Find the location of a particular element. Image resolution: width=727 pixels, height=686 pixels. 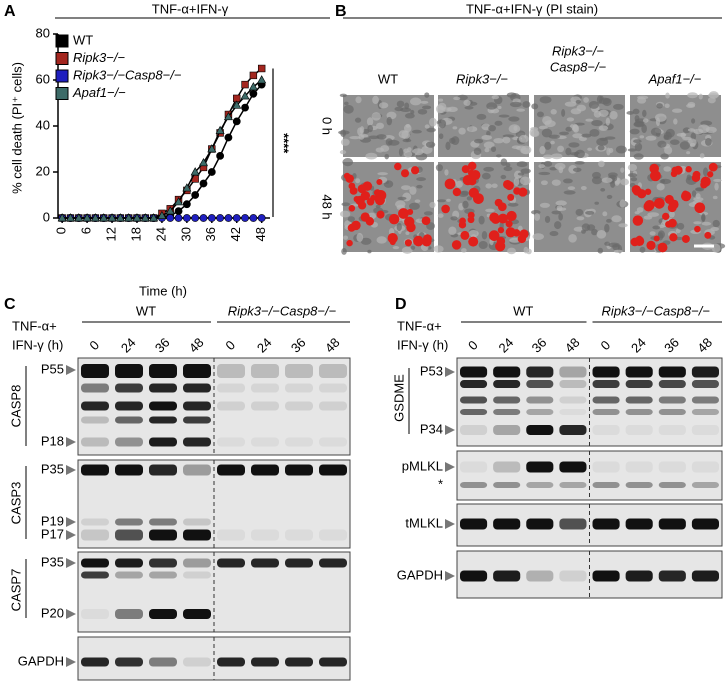

x-tick-label: 0 is located at coordinates (61, 230).